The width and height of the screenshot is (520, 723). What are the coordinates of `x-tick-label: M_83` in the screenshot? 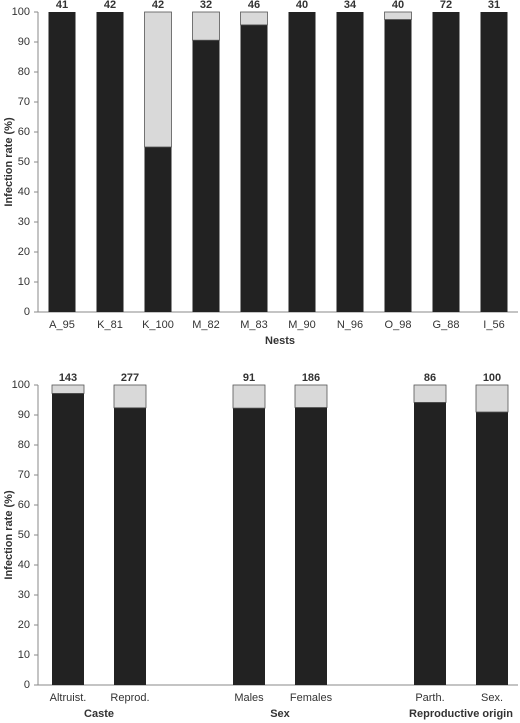 It's located at (254, 325).